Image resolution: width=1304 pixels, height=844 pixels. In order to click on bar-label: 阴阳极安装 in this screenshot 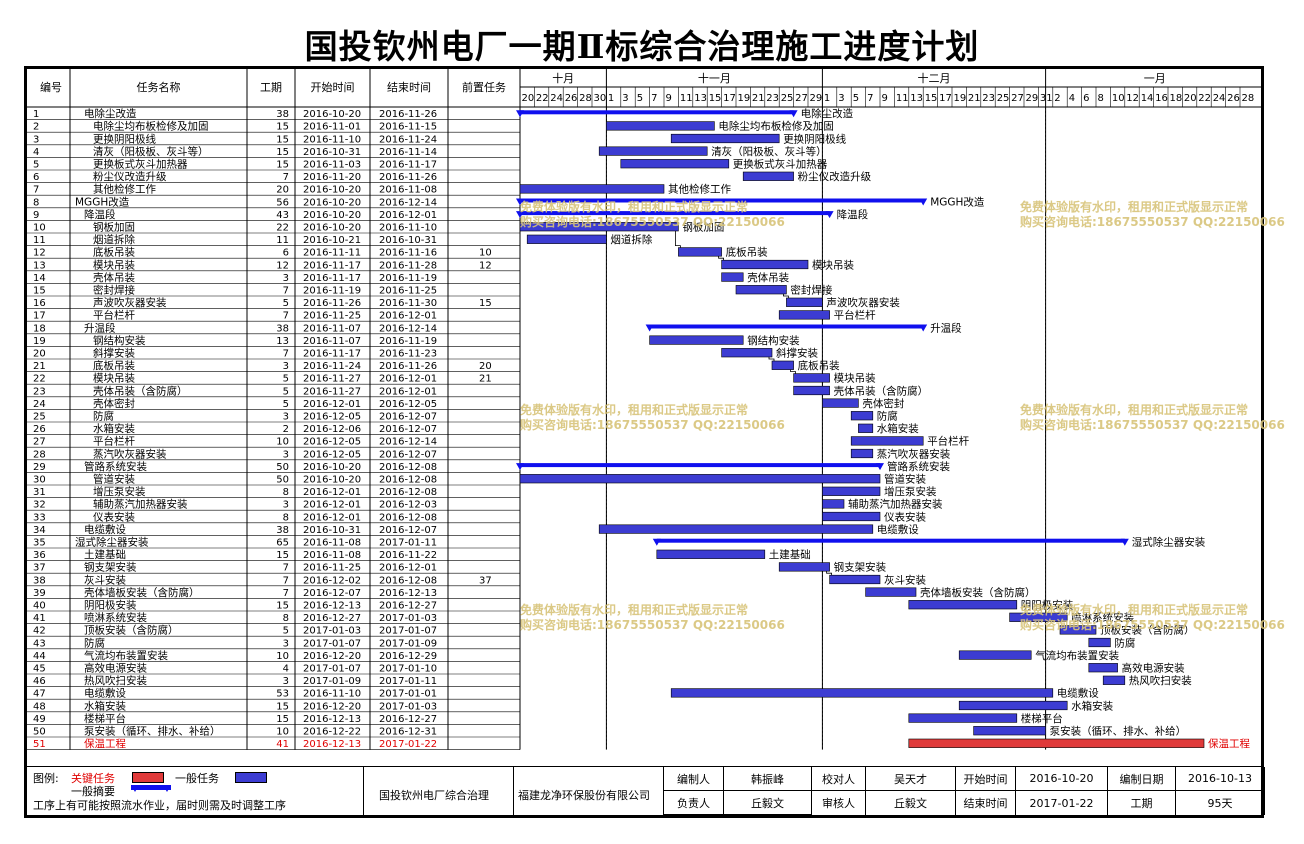, I will do `click(1047, 605)`.